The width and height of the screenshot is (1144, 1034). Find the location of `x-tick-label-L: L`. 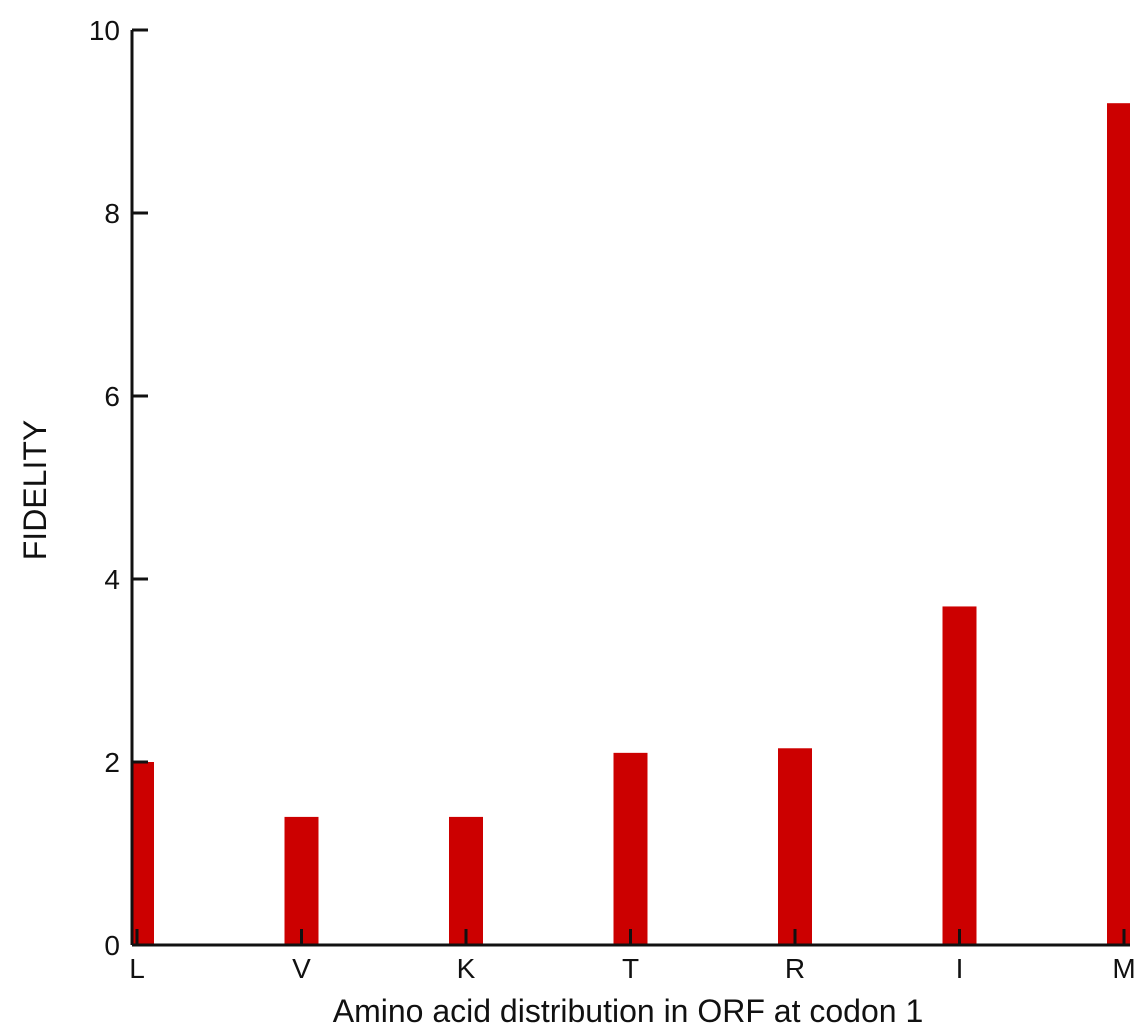

x-tick-label-L: L is located at coordinates (137, 968).